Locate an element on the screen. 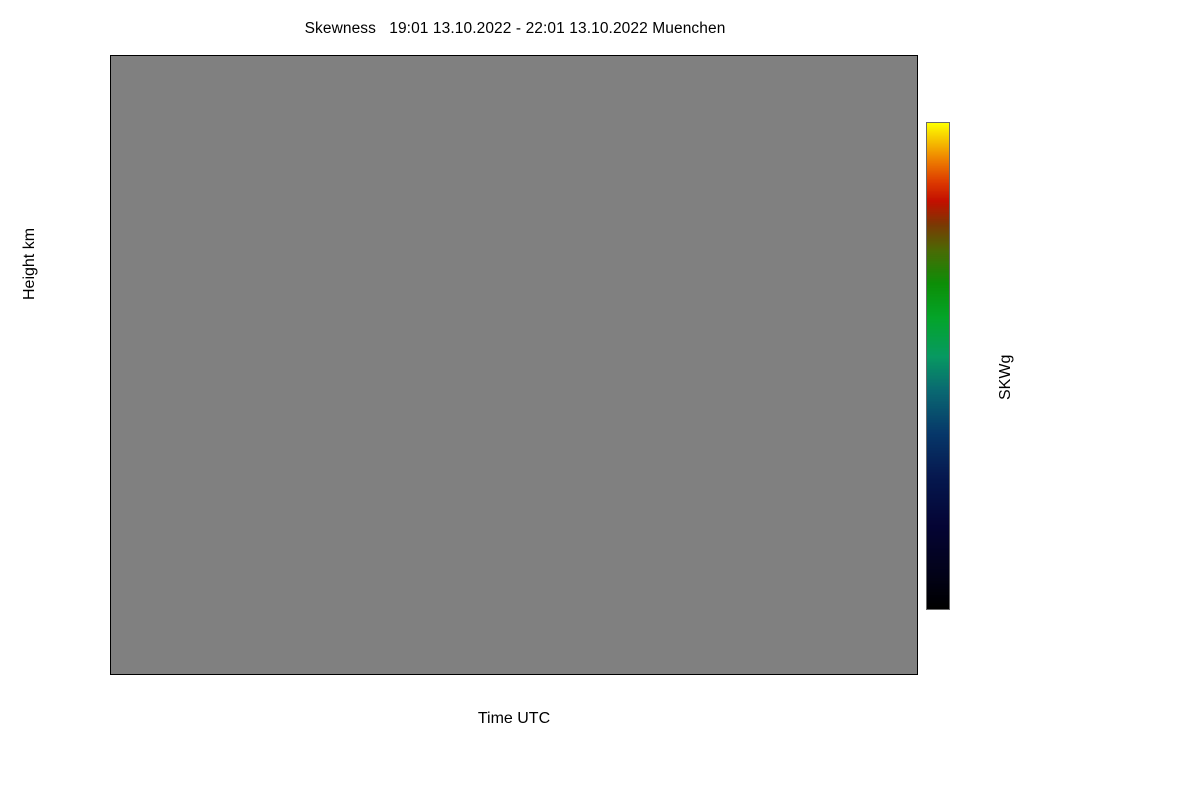  y-axis-title: Height km is located at coordinates (29, 263).